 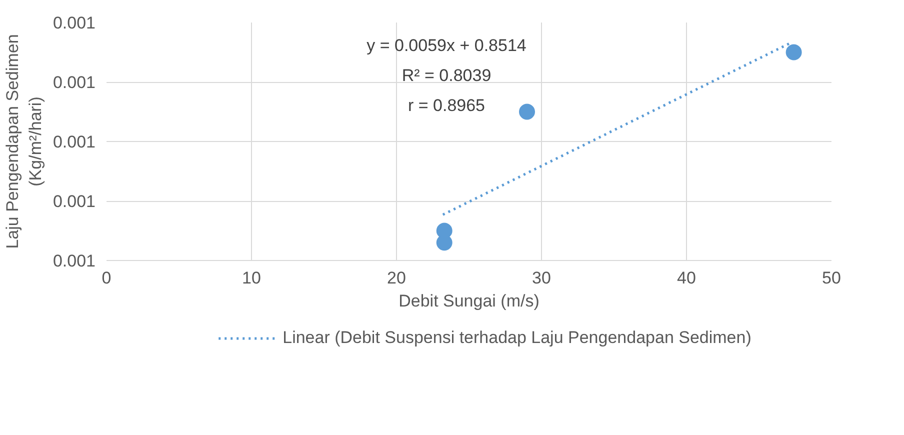 I want to click on legend-label: Linear (Debit Suspensi terhadap Laju Pengendapan Sedimen), so click(x=517, y=338).